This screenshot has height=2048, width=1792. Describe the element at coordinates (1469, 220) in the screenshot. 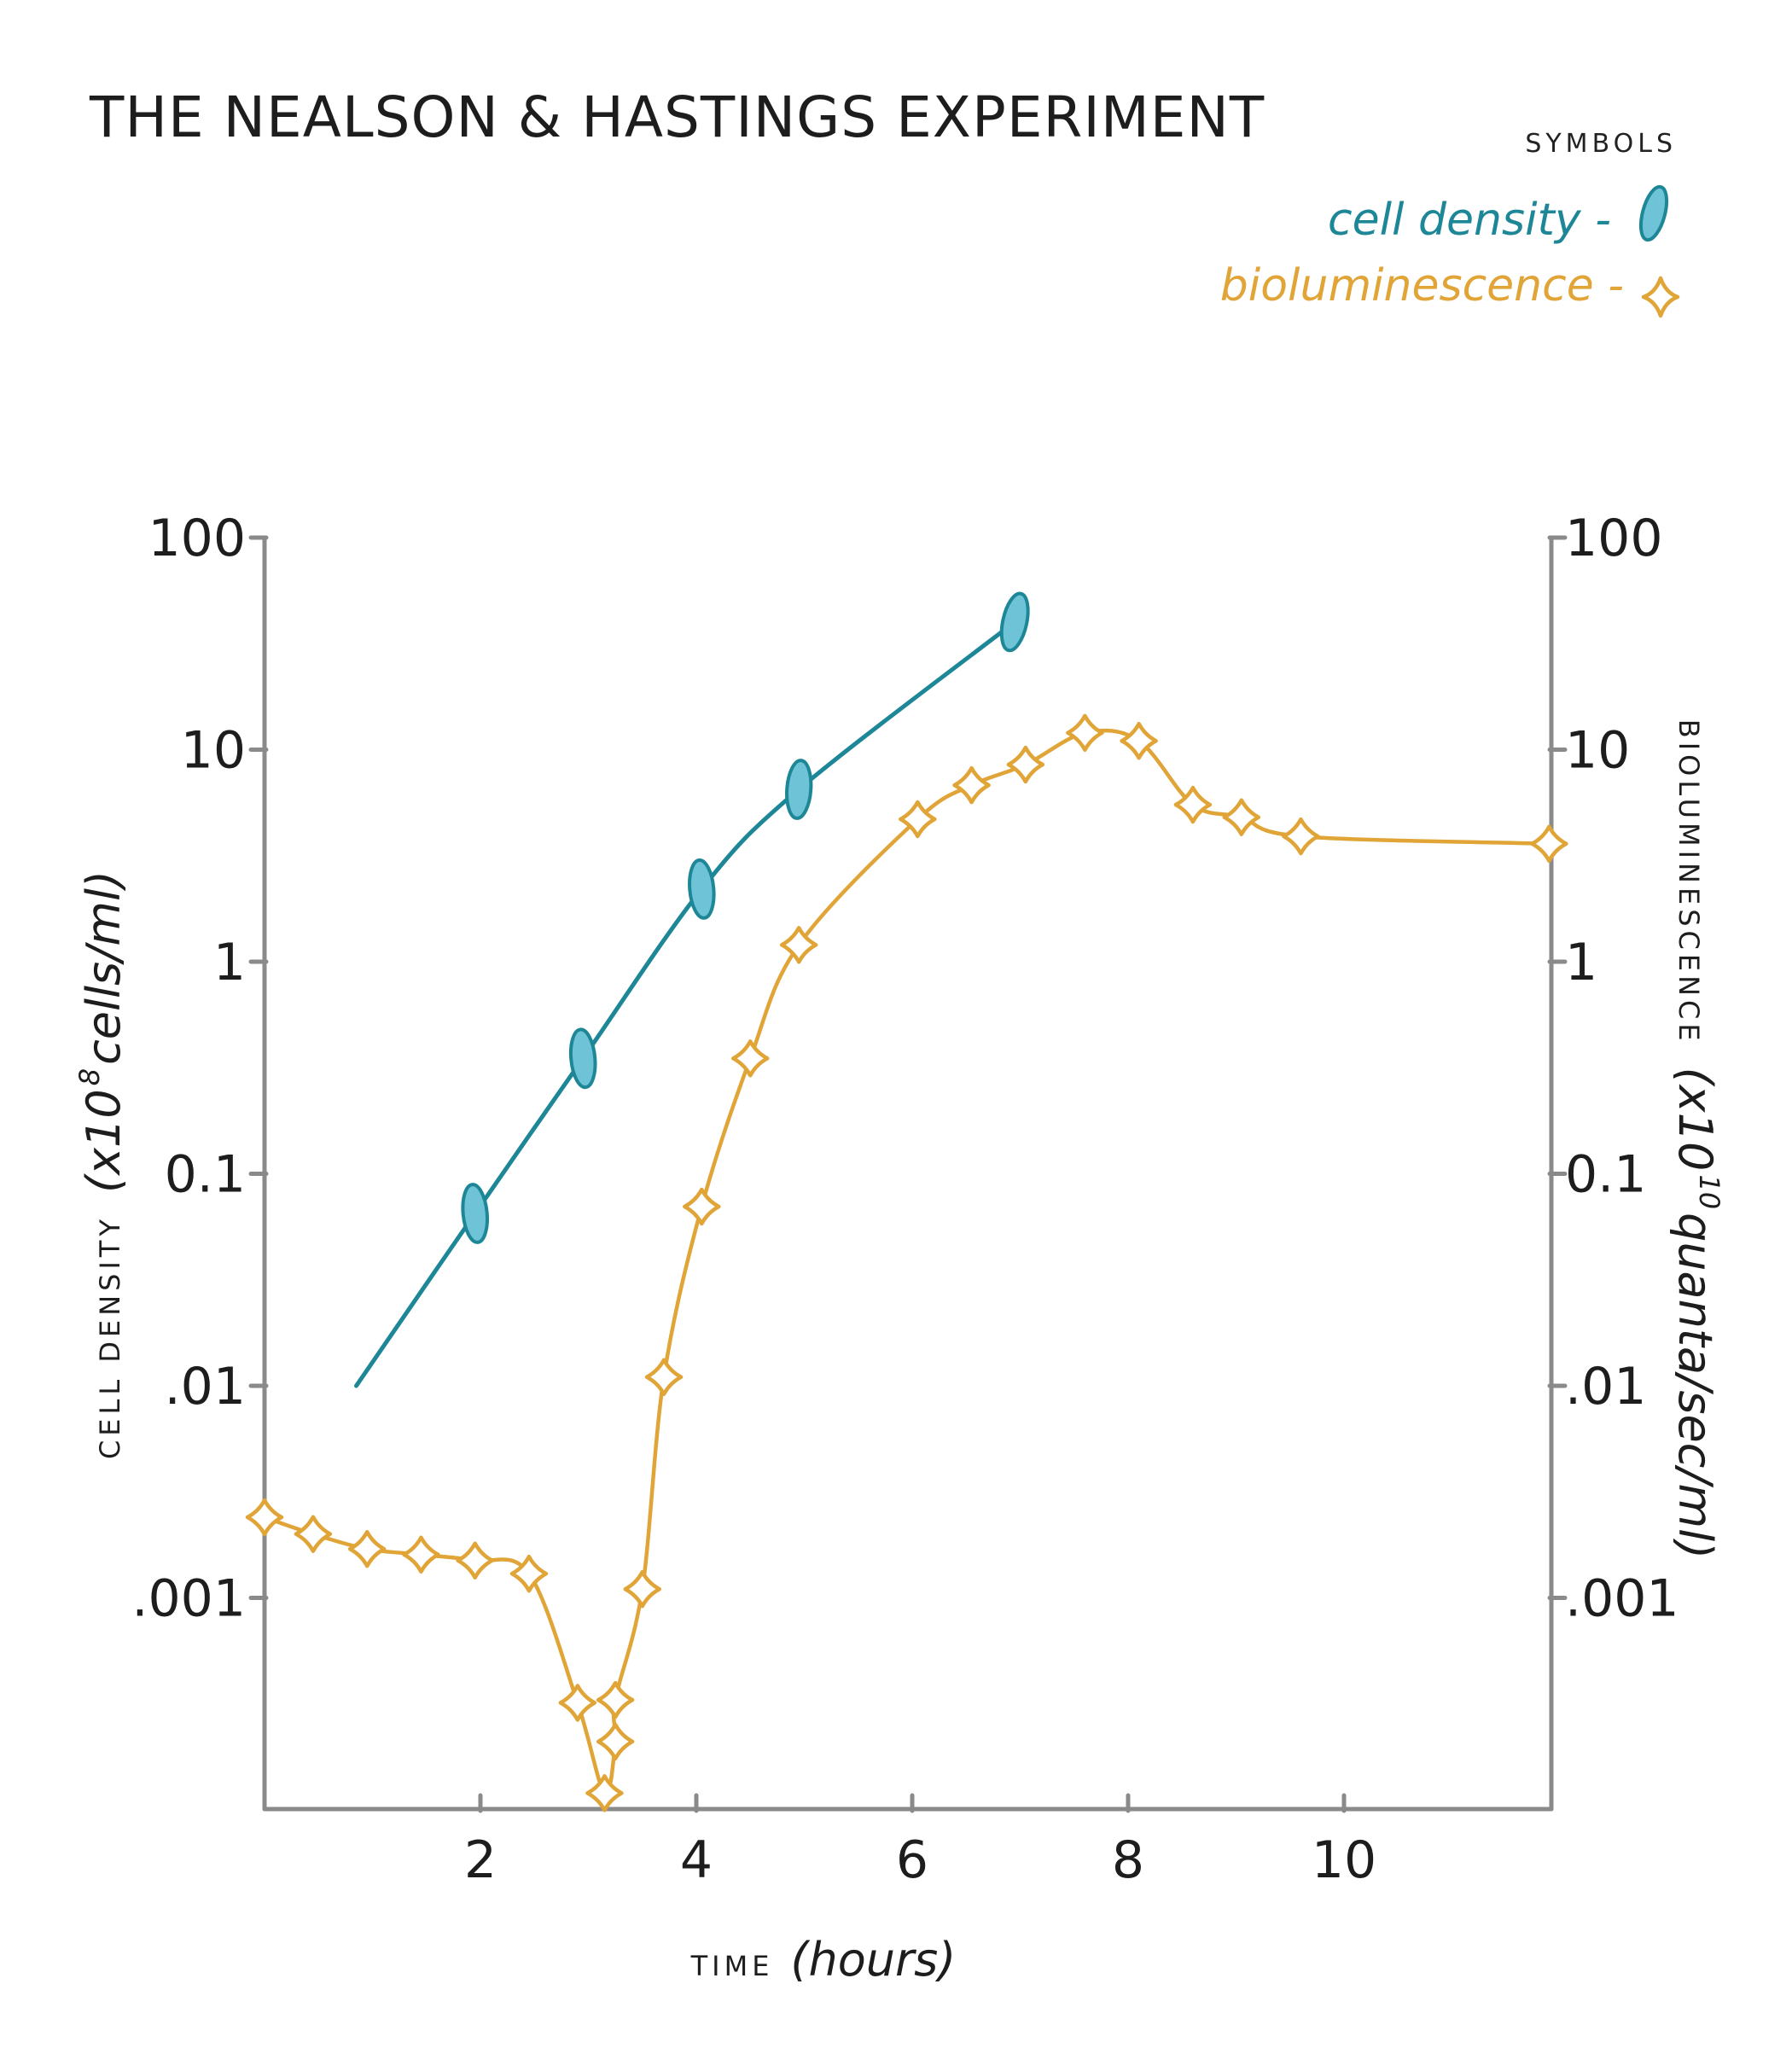

I see `legend-label-cell-density: cell density -` at that location.